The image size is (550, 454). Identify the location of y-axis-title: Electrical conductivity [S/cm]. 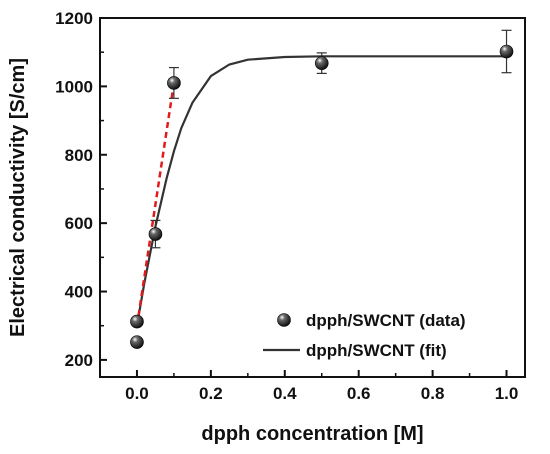
(18, 197).